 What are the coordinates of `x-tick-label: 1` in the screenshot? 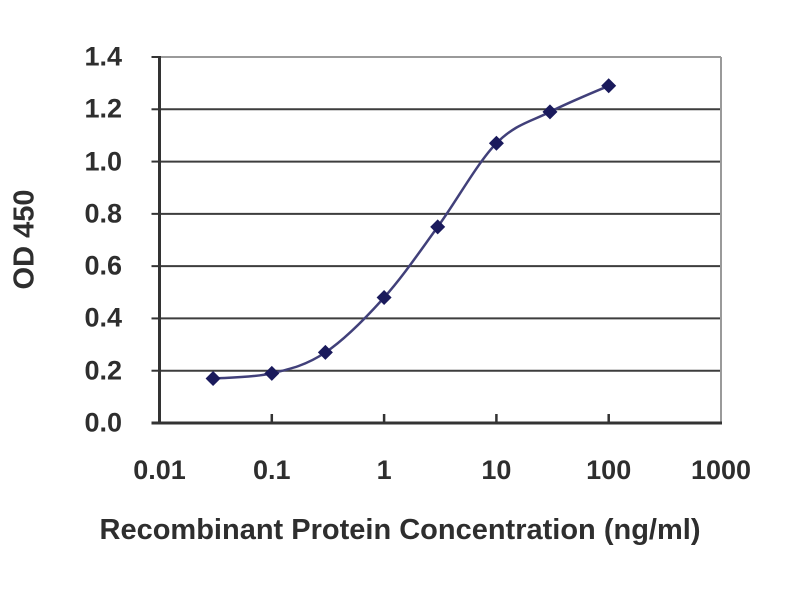 It's located at (384, 470).